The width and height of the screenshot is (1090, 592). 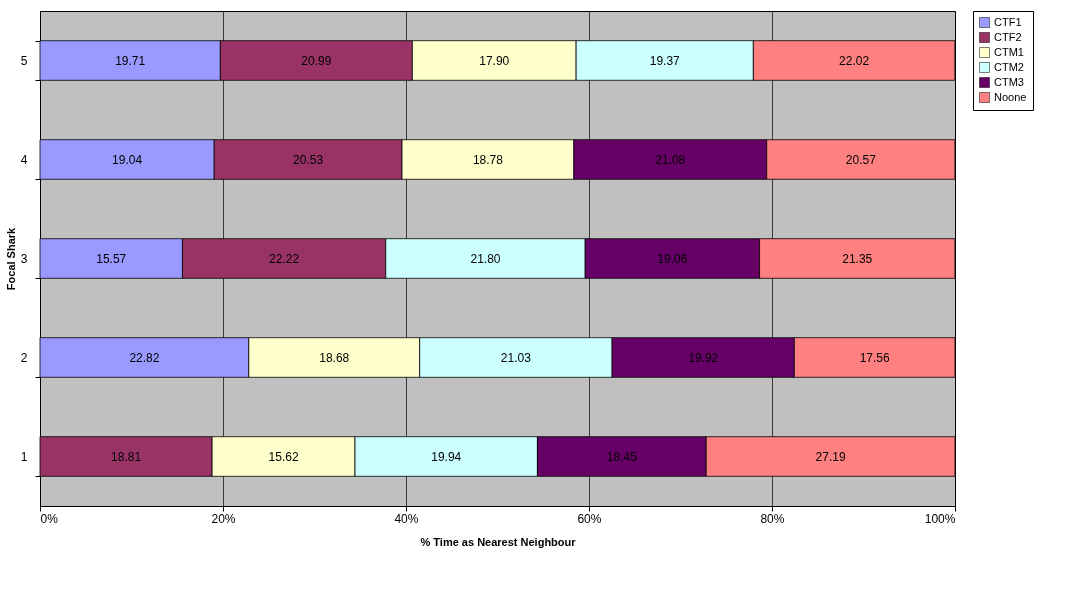 I want to click on legend-label: CTF1, so click(x=1008, y=21).